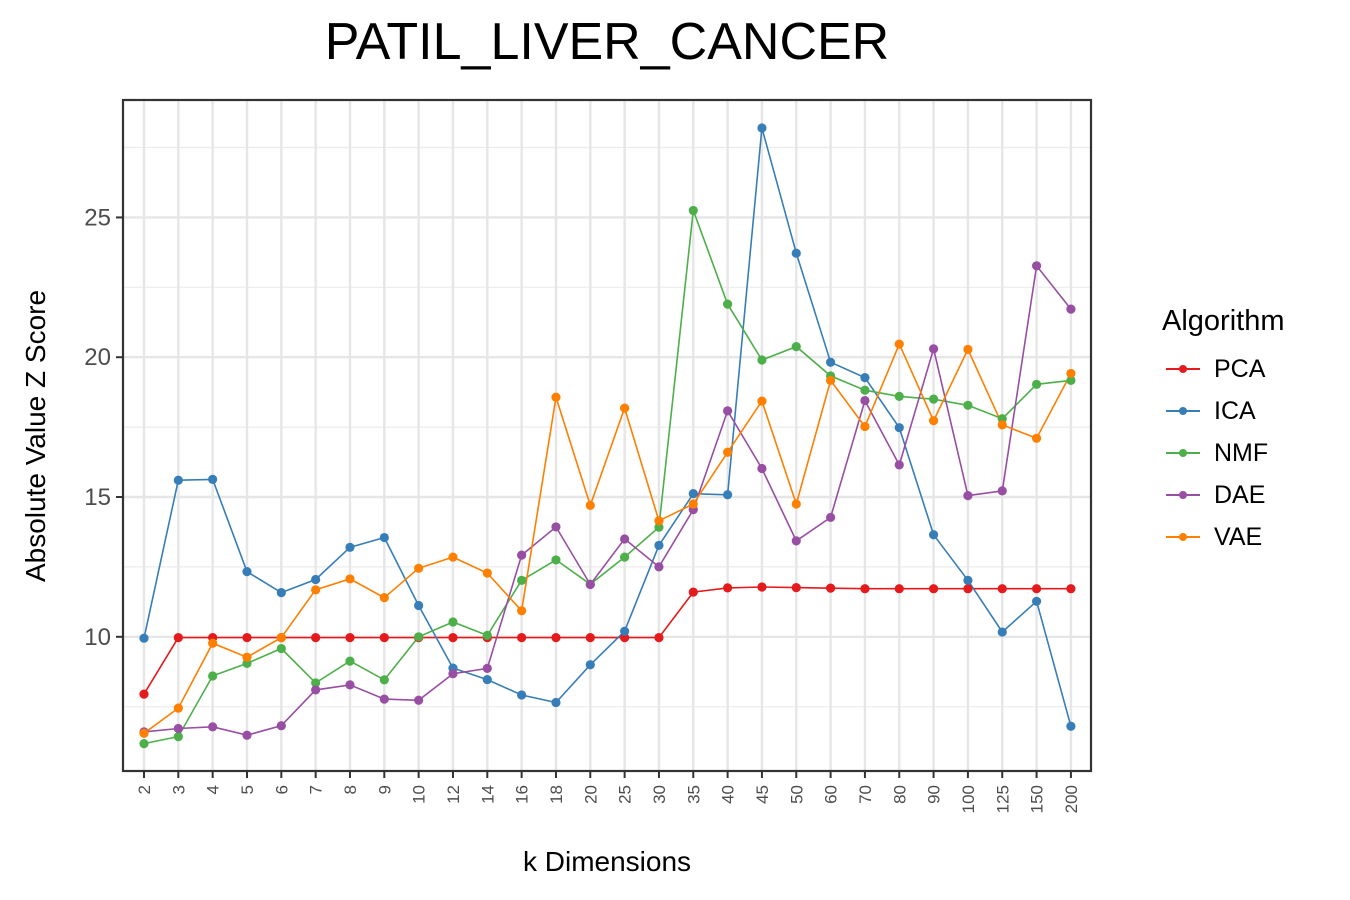 The height and width of the screenshot is (900, 1350). I want to click on legend-item-dae: DAE, so click(1223, 495).